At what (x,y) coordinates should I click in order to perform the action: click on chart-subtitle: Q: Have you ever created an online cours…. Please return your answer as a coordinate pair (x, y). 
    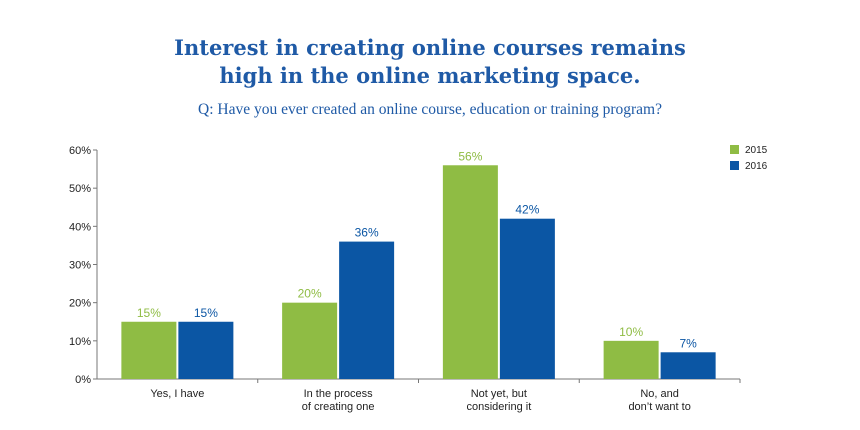
    Looking at the image, I should click on (430, 109).